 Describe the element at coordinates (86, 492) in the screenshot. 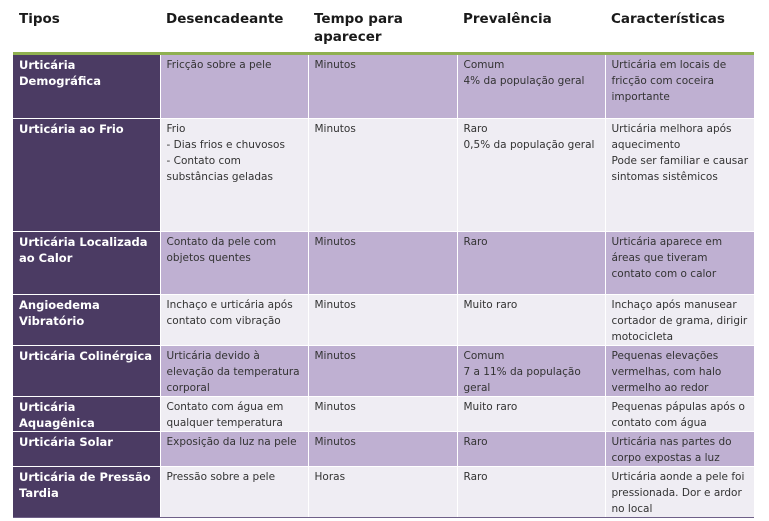

I see `cell-tipo: Urticária de Pressão Tardia` at that location.